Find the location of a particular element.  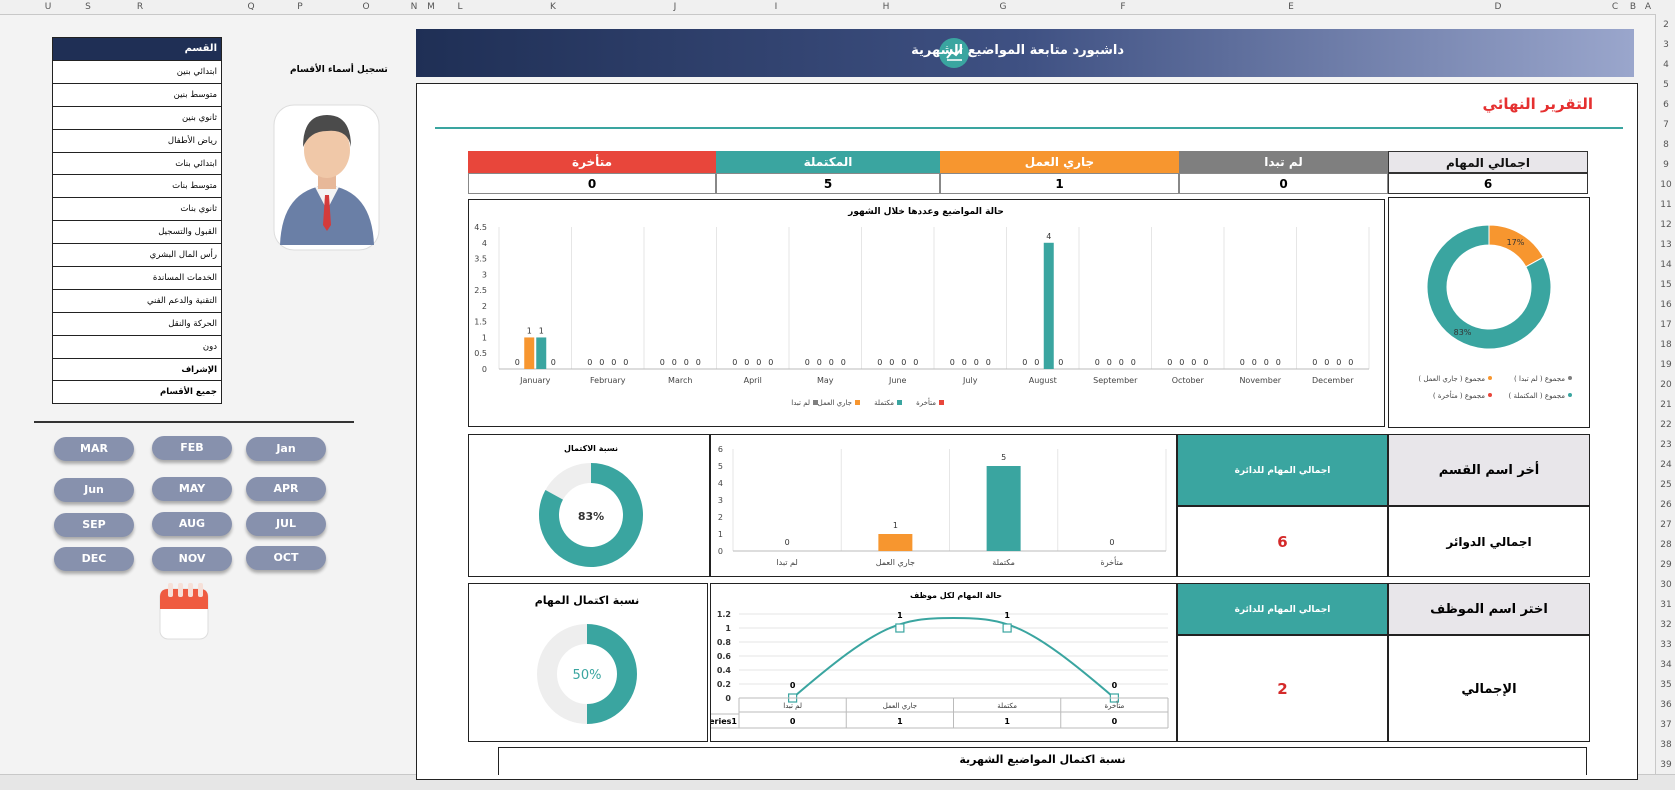

month-button-jul: JUL is located at coordinates (286, 524).